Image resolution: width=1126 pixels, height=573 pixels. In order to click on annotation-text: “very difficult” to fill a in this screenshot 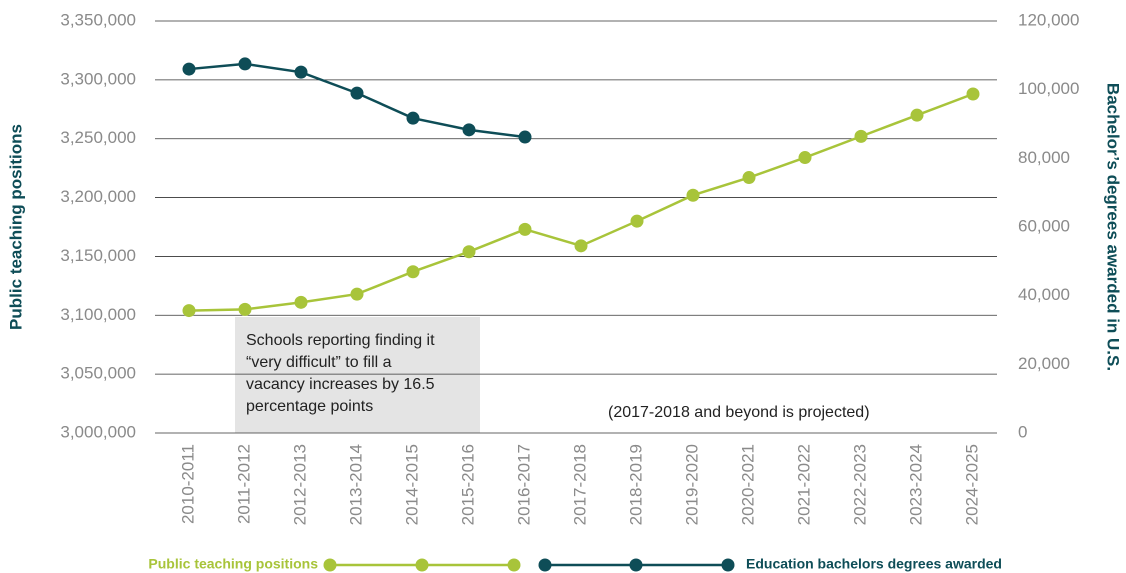, I will do `click(319, 362)`.